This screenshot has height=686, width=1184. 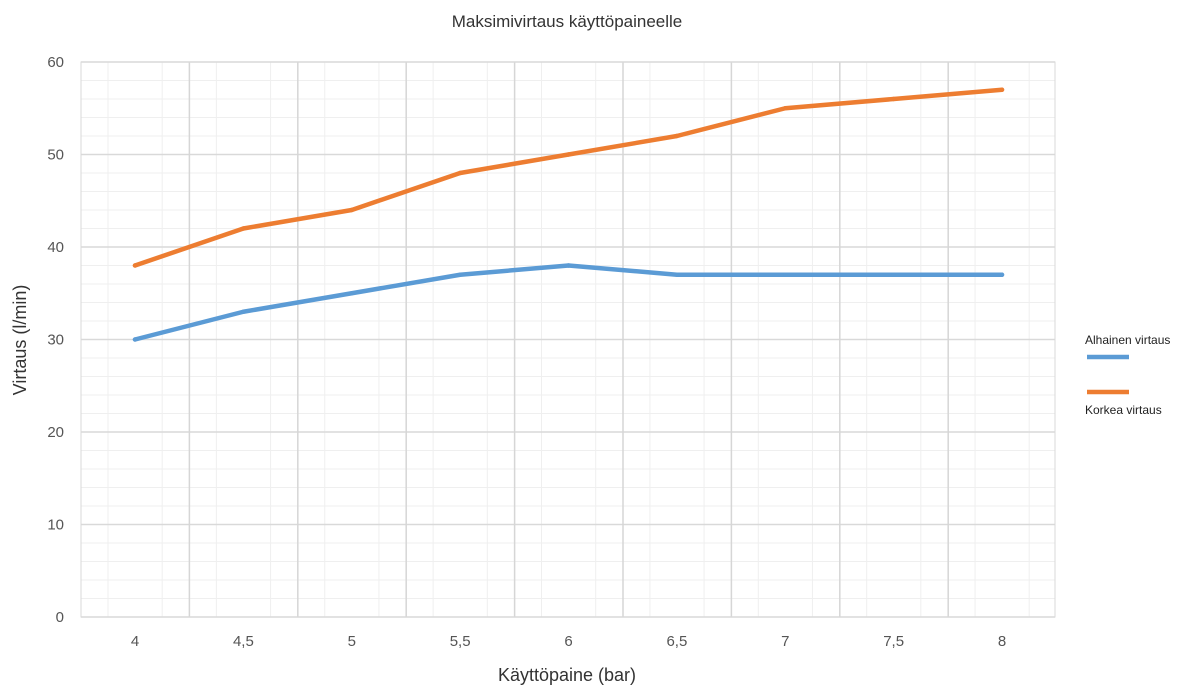 What do you see at coordinates (352, 641) in the screenshot?
I see `x-tick-label: 5` at bounding box center [352, 641].